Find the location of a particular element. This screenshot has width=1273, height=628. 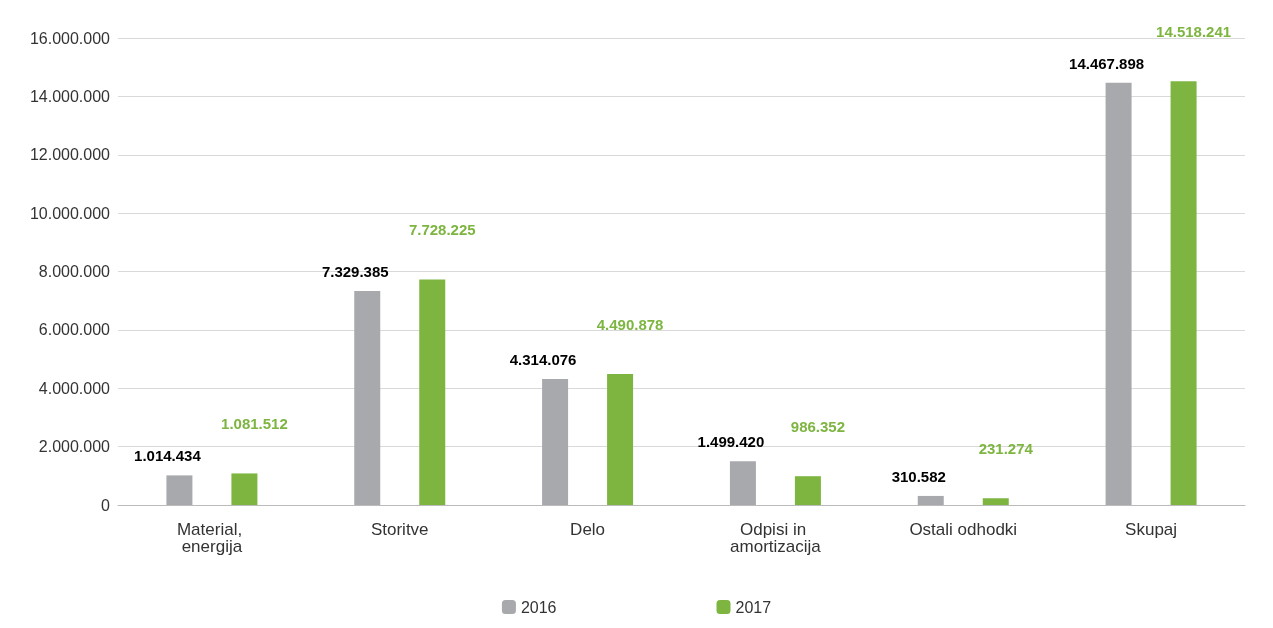

y-tick-label: 16.000.000 is located at coordinates (70, 38).